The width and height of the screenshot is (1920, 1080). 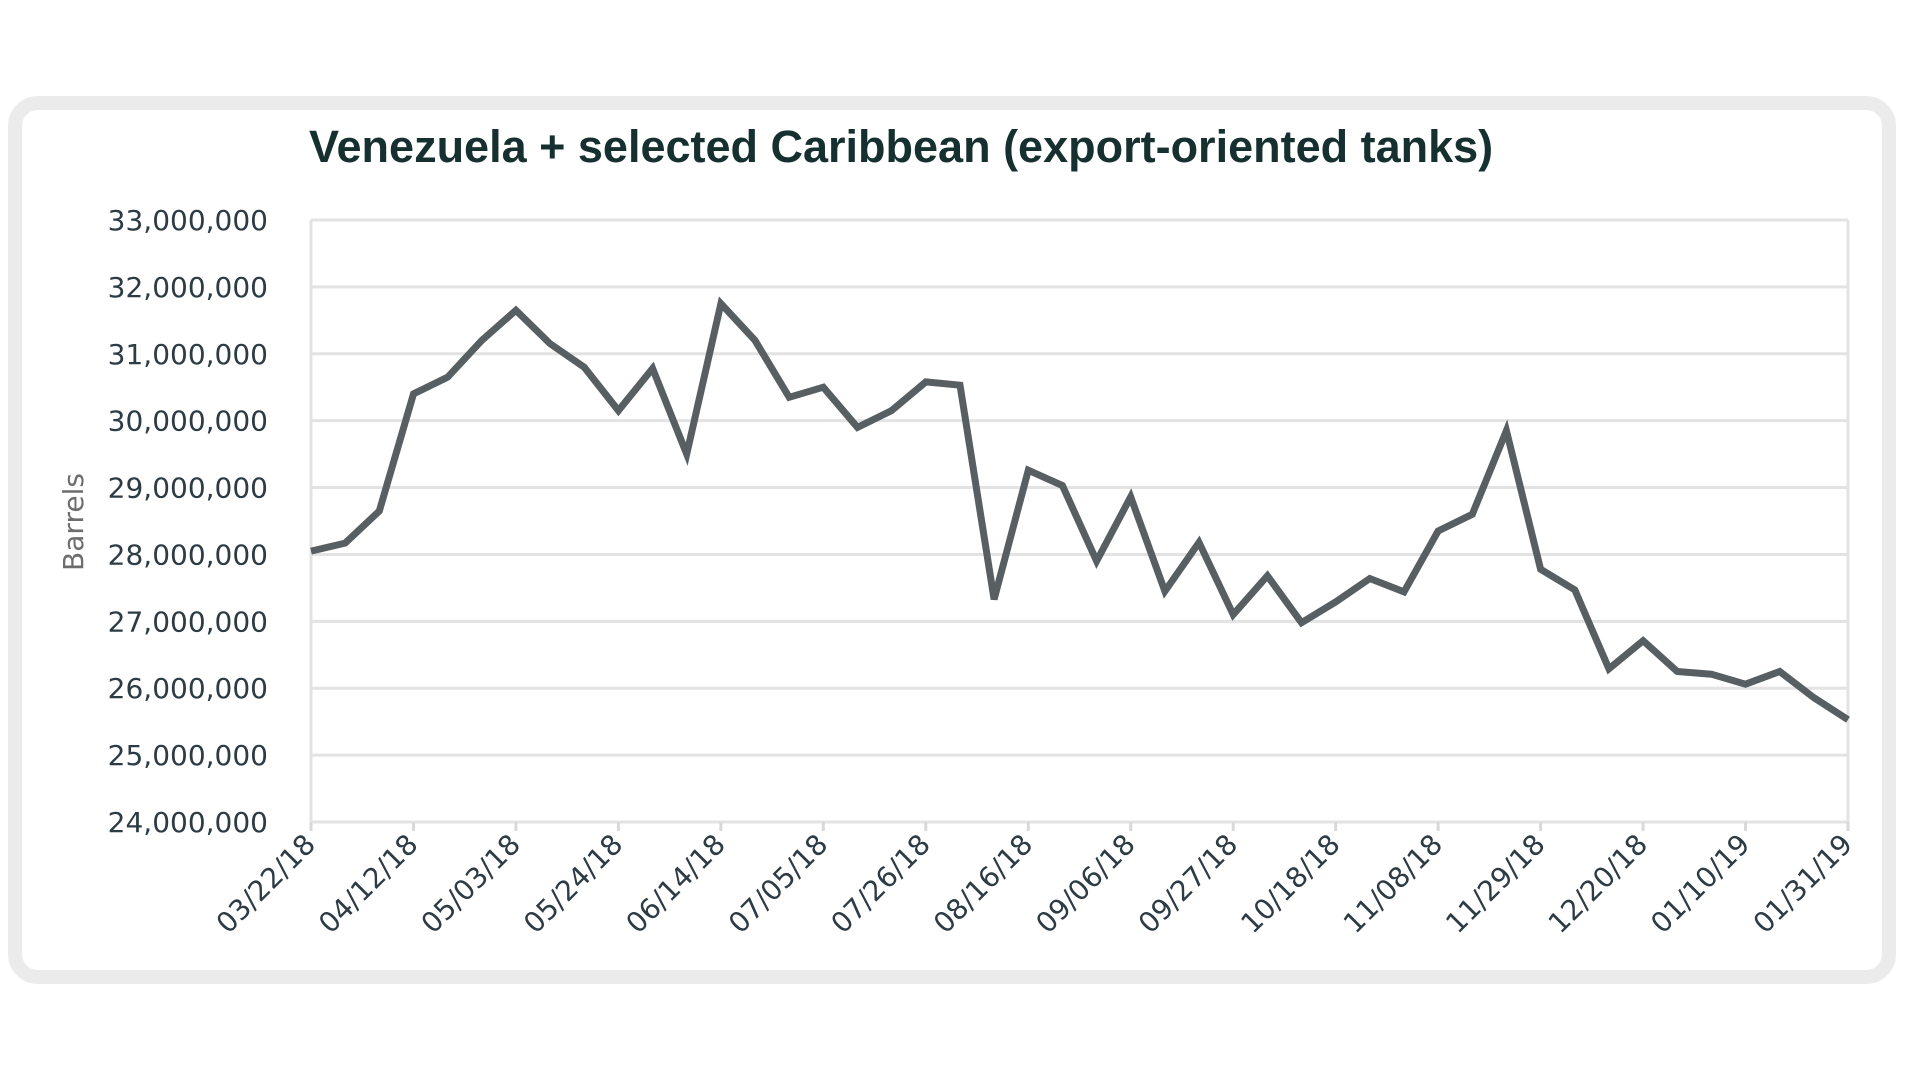 What do you see at coordinates (676, 884) in the screenshot?
I see `x-tick-label: 06/14/18` at bounding box center [676, 884].